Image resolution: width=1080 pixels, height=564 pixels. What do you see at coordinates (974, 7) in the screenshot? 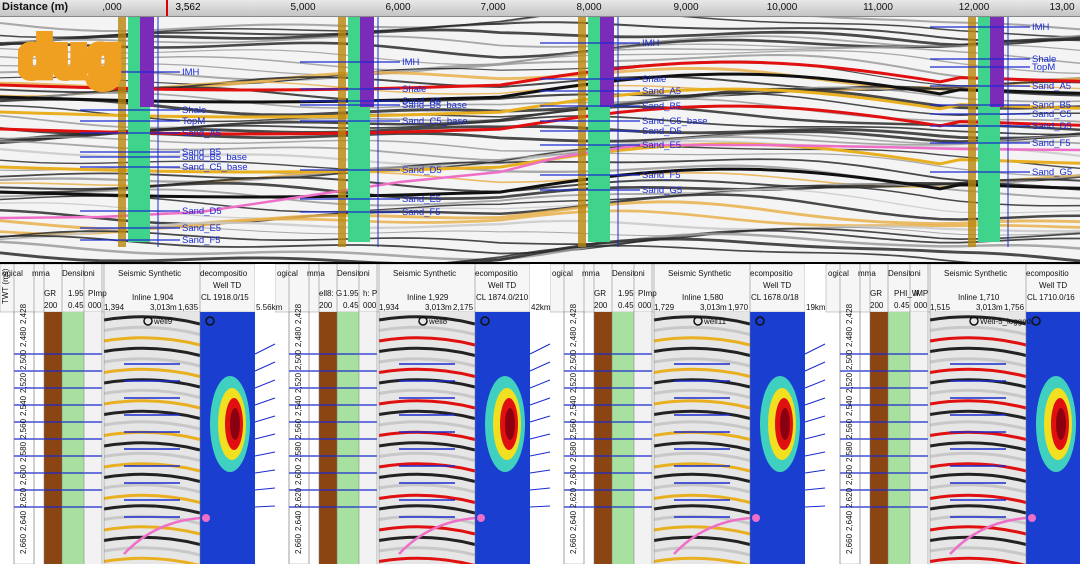
I see `axis-tick: 12,000` at bounding box center [974, 7].